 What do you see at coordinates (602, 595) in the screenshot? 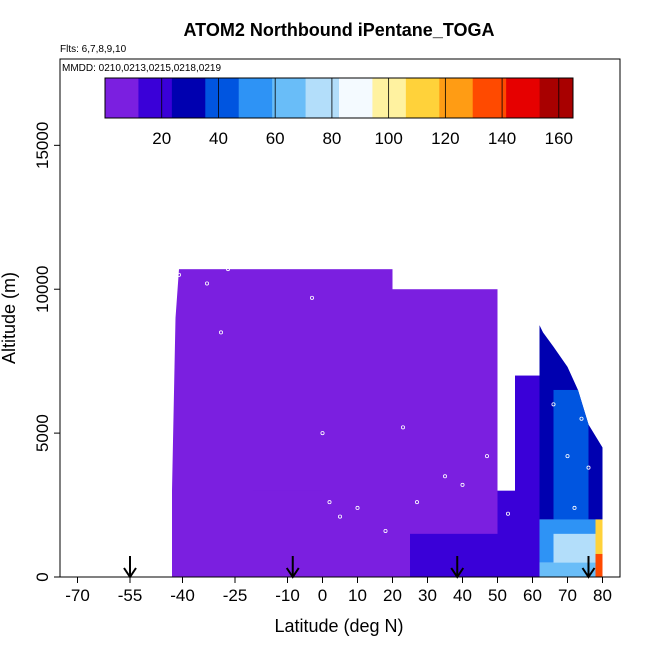
I see `x-tick-label: 80` at bounding box center [602, 595].